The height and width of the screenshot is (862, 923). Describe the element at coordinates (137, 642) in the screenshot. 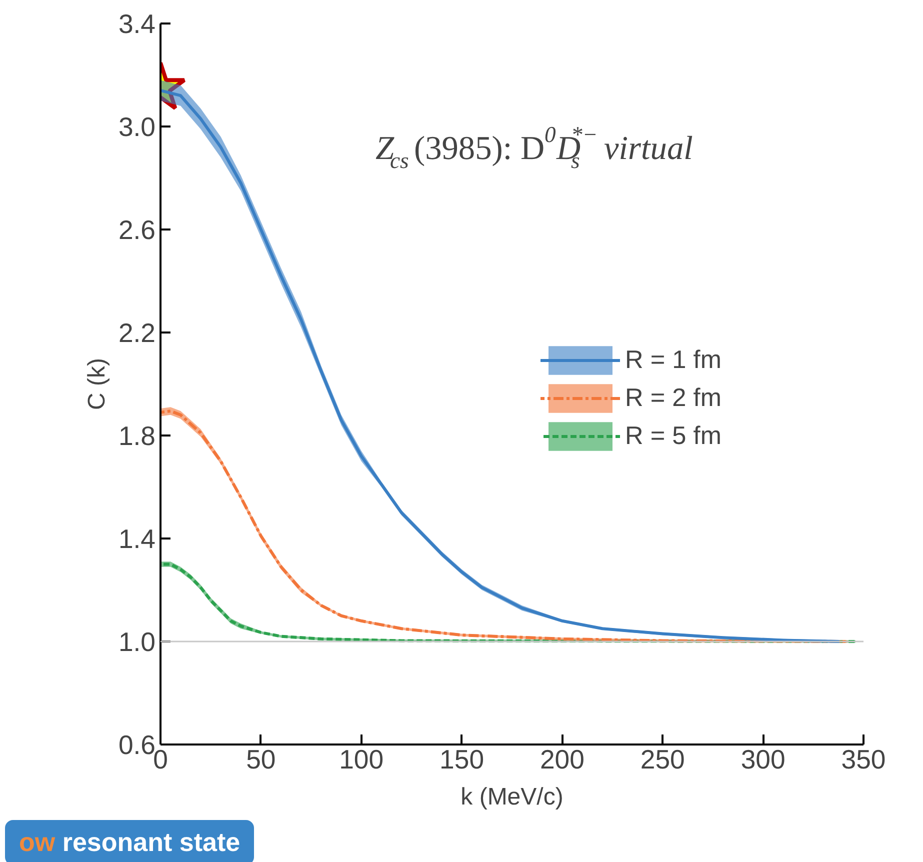

I see `y-tick-label: 1.0` at that location.